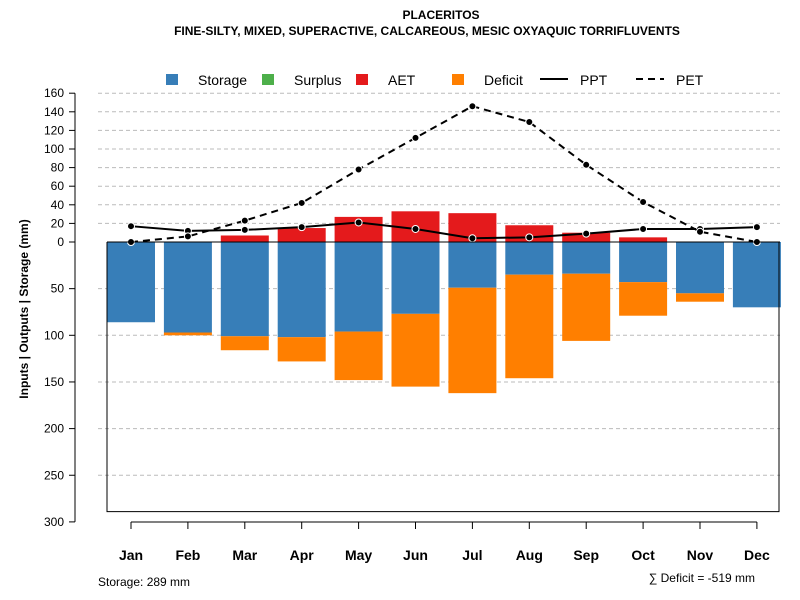 The image size is (800, 600). Describe the element at coordinates (54, 93) in the screenshot. I see `y-tick-label: 160` at that location.